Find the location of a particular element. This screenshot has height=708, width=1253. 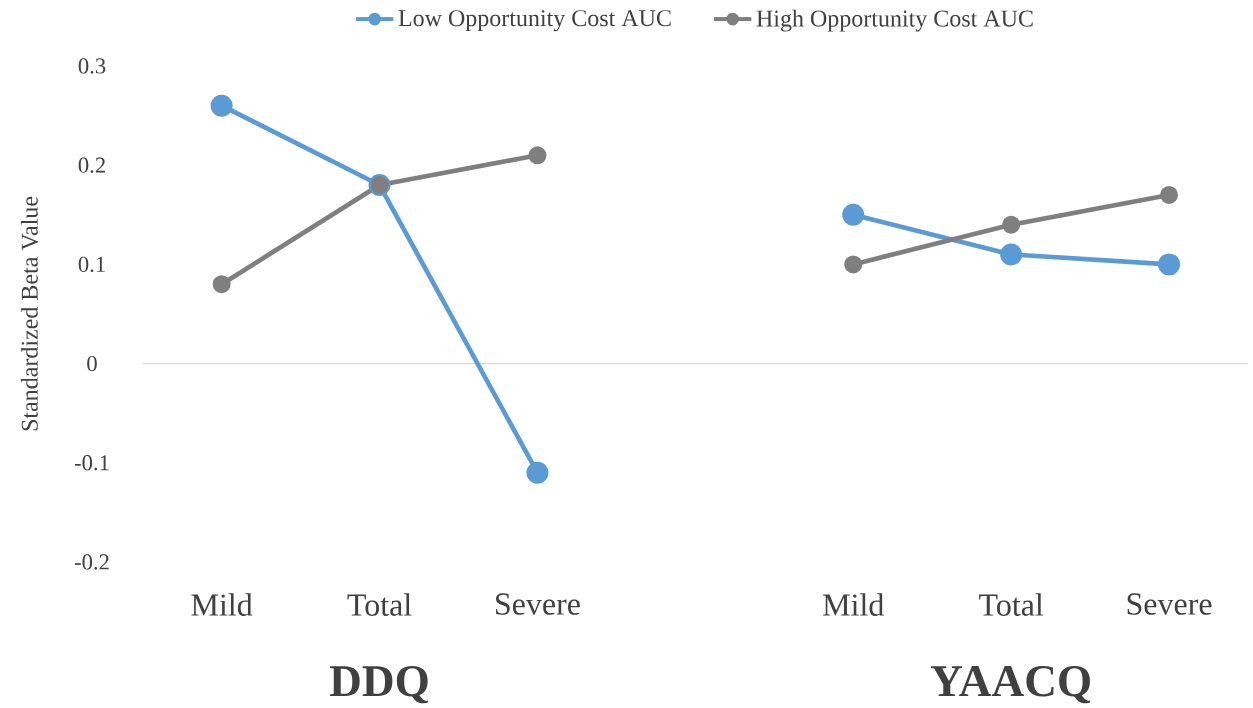

y-tick-label: 0 is located at coordinates (92, 364).